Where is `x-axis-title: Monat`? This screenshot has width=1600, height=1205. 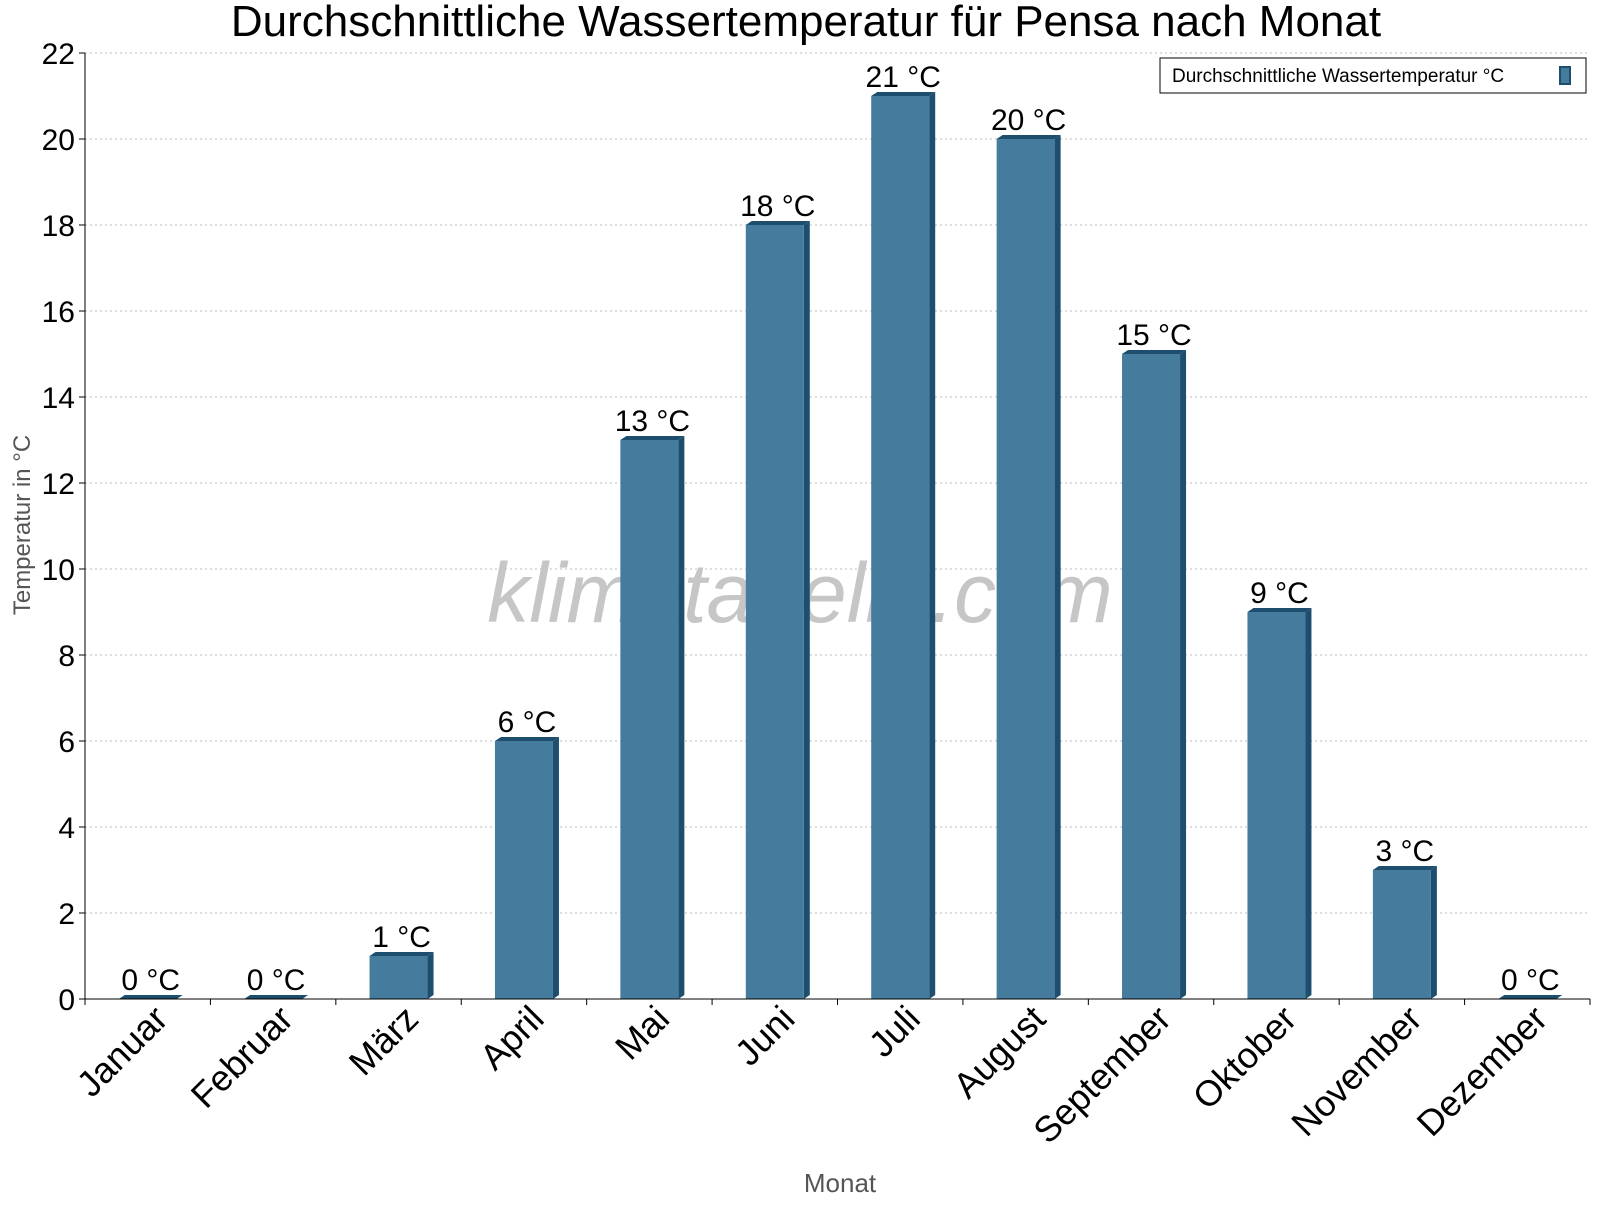 x-axis-title: Monat is located at coordinates (840, 1183).